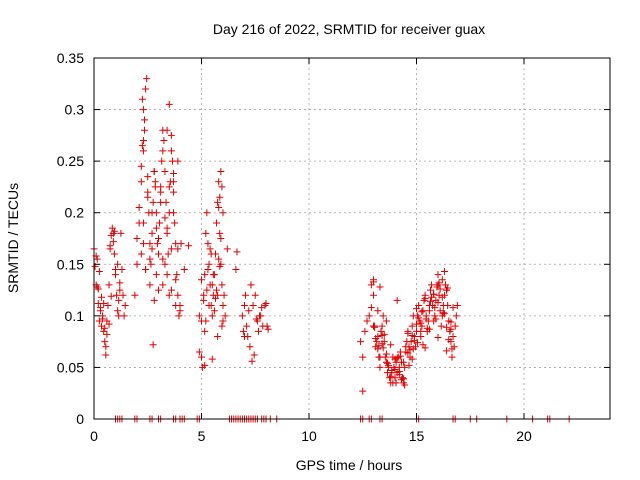 This screenshot has width=640, height=480. I want to click on x-axis-label: GPS time / hours, so click(349, 465).